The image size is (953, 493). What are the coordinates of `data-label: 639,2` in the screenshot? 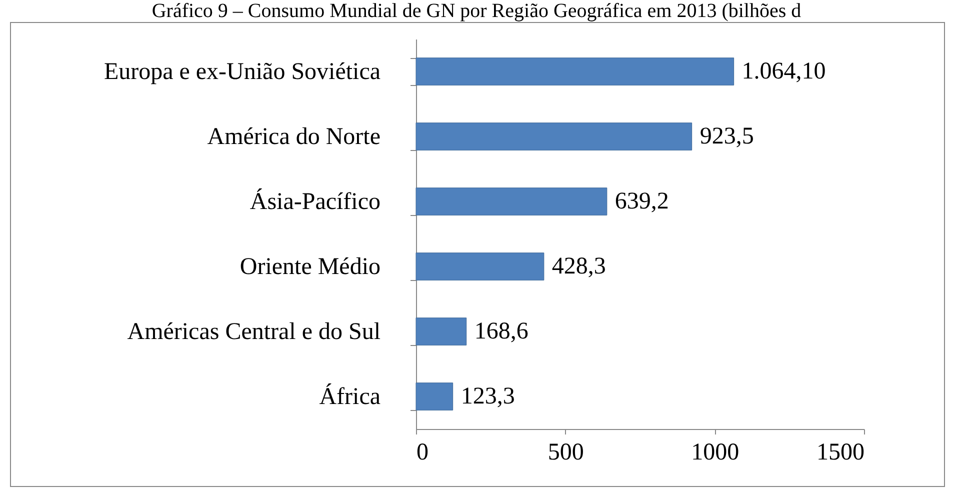 It's located at (641, 201).